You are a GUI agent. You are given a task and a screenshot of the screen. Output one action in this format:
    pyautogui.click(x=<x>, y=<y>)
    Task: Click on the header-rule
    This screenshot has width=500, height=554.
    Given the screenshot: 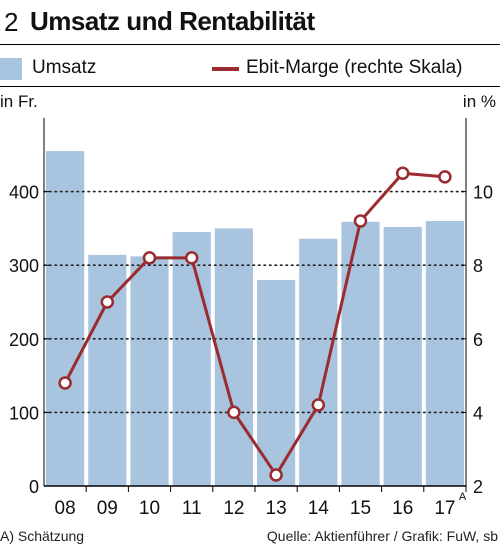 What is the action you would take?
    pyautogui.click(x=250, y=44)
    